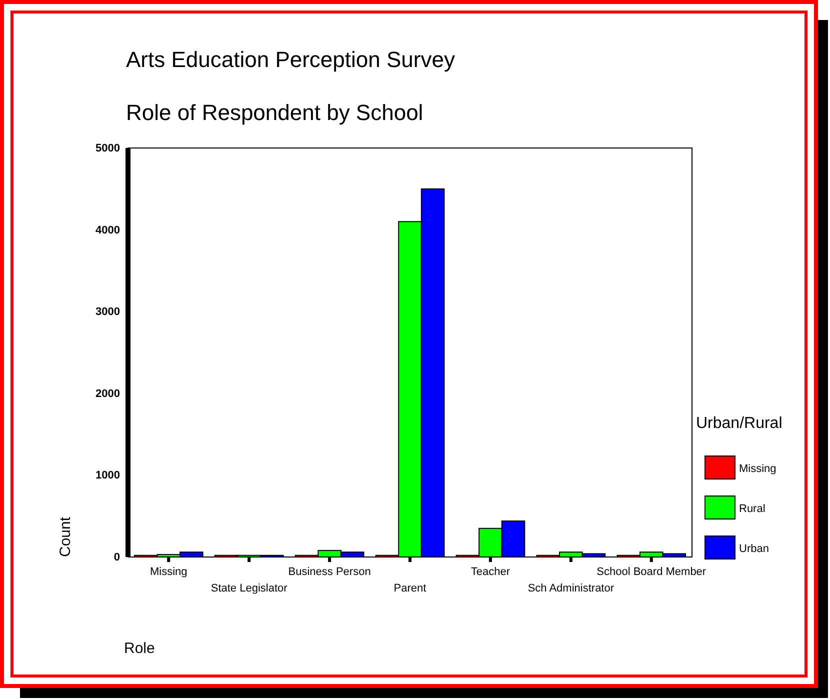 Image resolution: width=830 pixels, height=700 pixels. I want to click on x-tick-label: Teacher, so click(490, 572).